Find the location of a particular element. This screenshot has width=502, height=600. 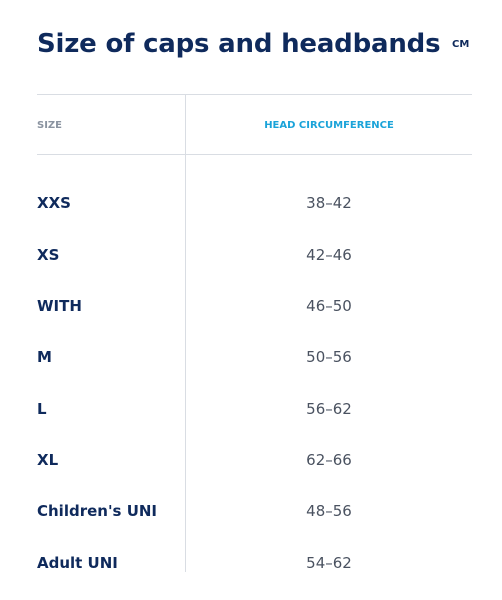

size-label: WITH is located at coordinates (59, 306).